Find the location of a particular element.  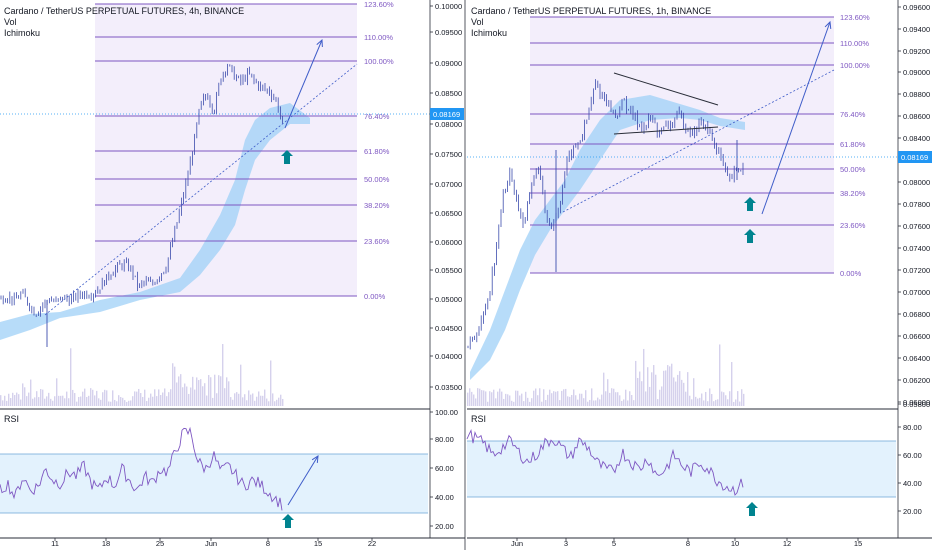

projection-line-right is located at coordinates (796, 118).